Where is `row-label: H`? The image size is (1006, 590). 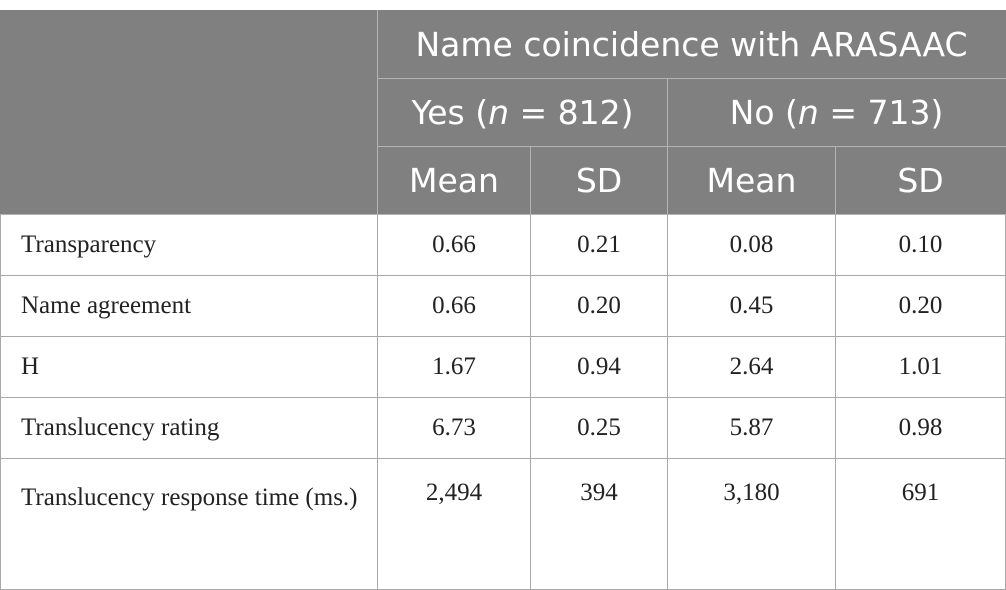
row-label: H is located at coordinates (189, 367).